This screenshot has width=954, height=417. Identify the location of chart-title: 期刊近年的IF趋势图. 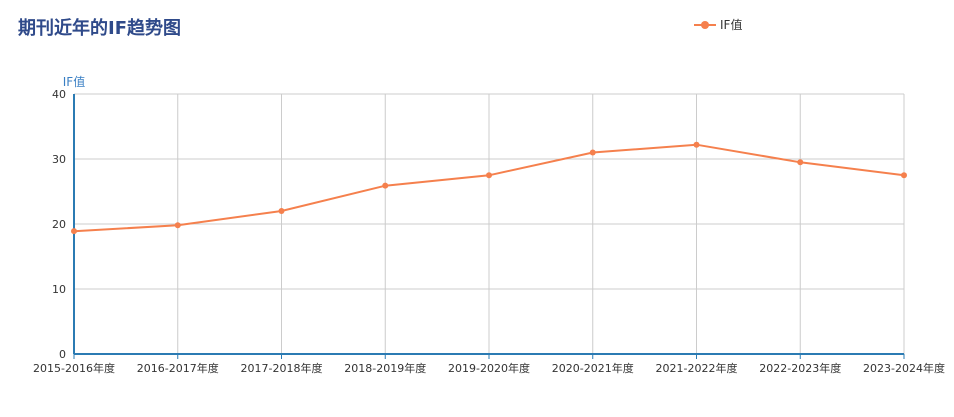
(99, 28).